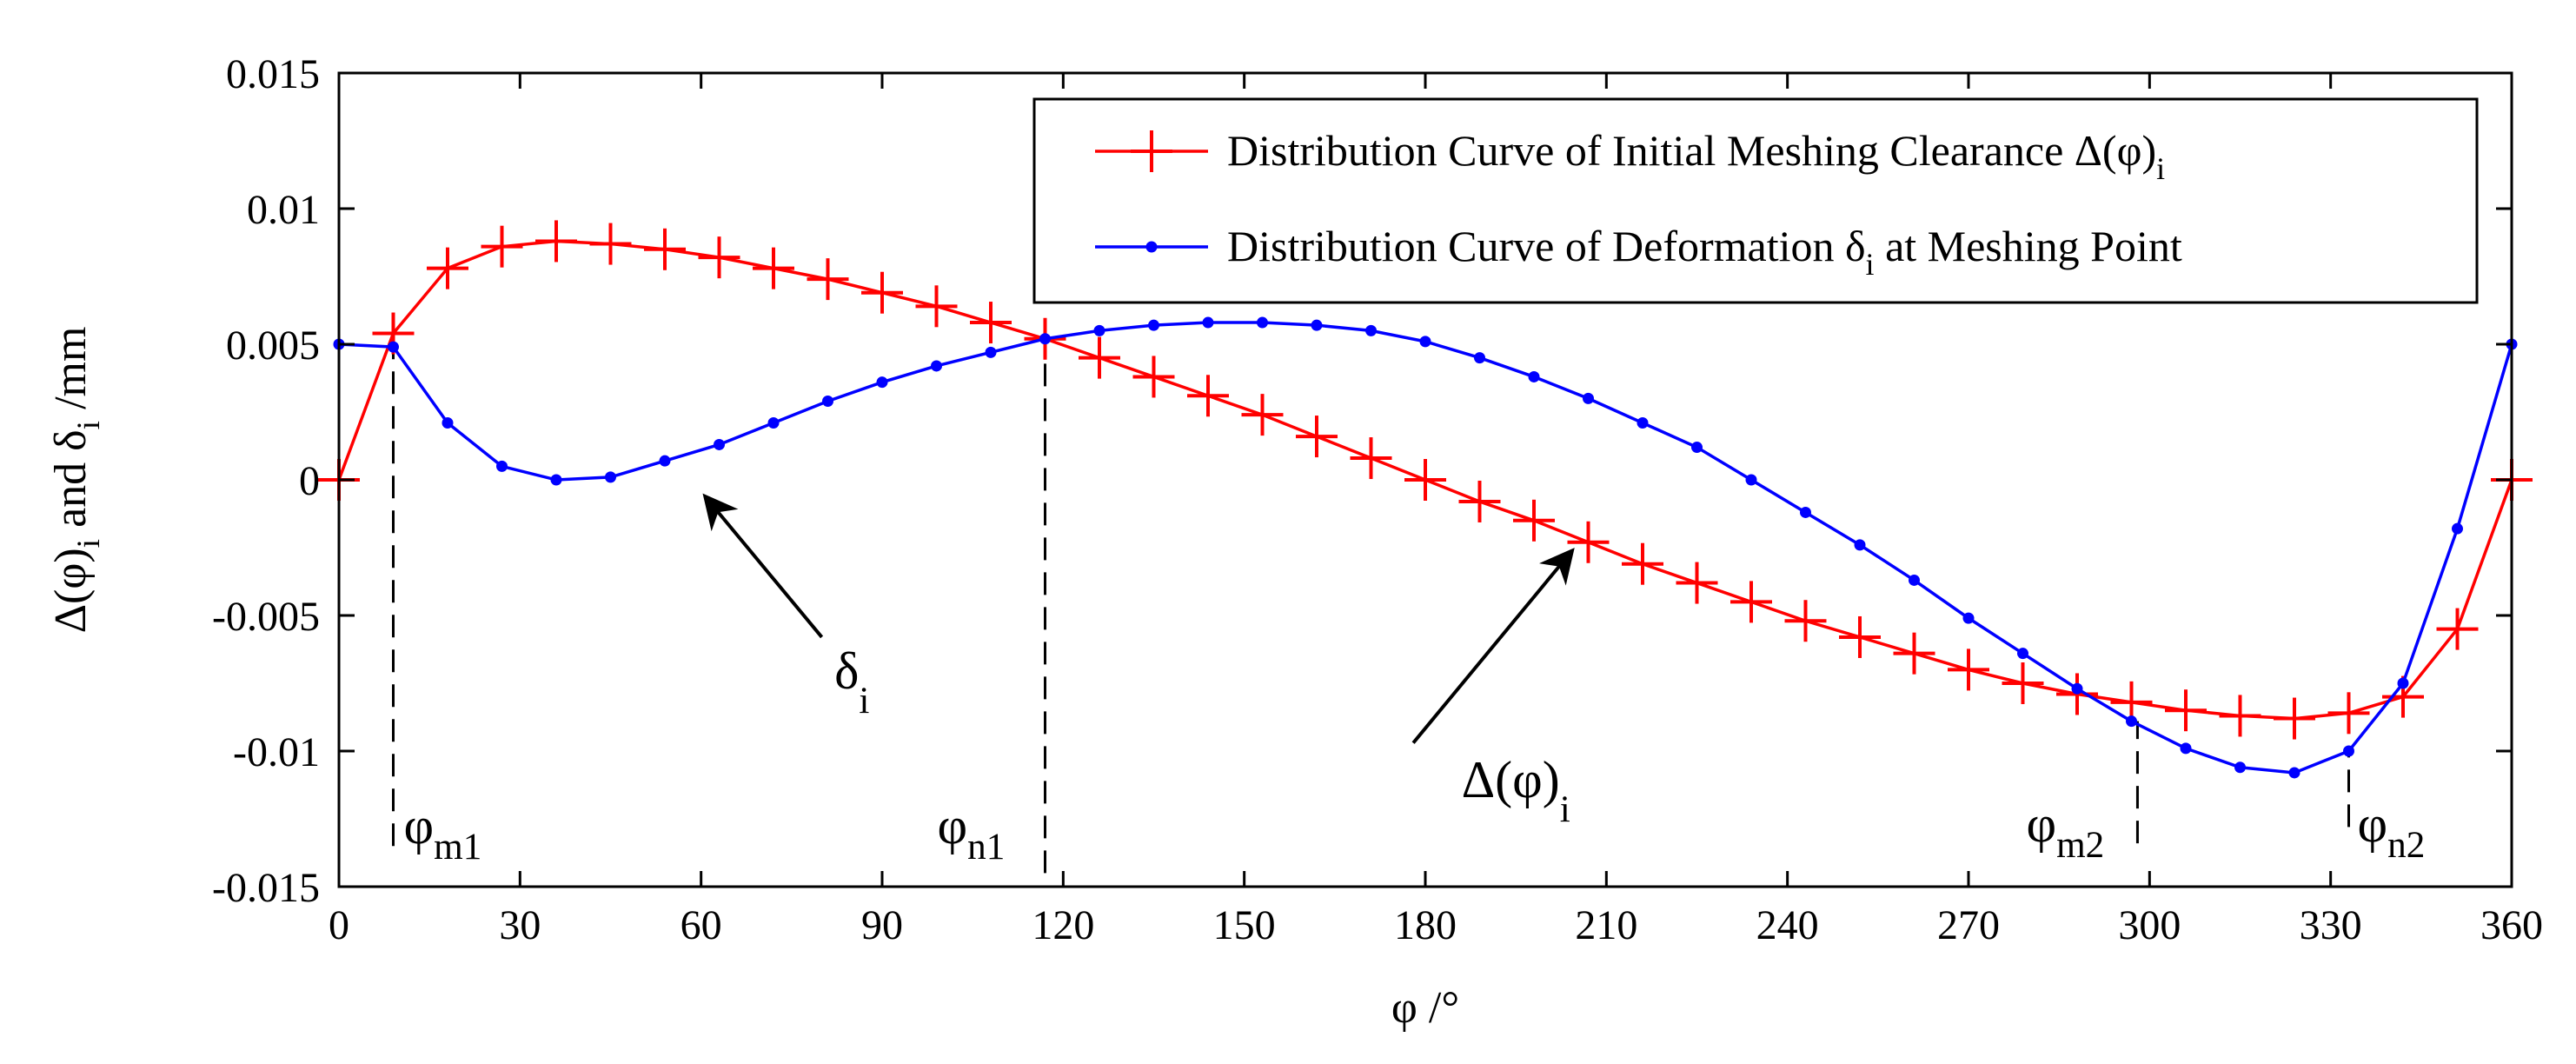 Image resolution: width=2576 pixels, height=1064 pixels. I want to click on y-tick-label: -0.015, so click(266, 888).